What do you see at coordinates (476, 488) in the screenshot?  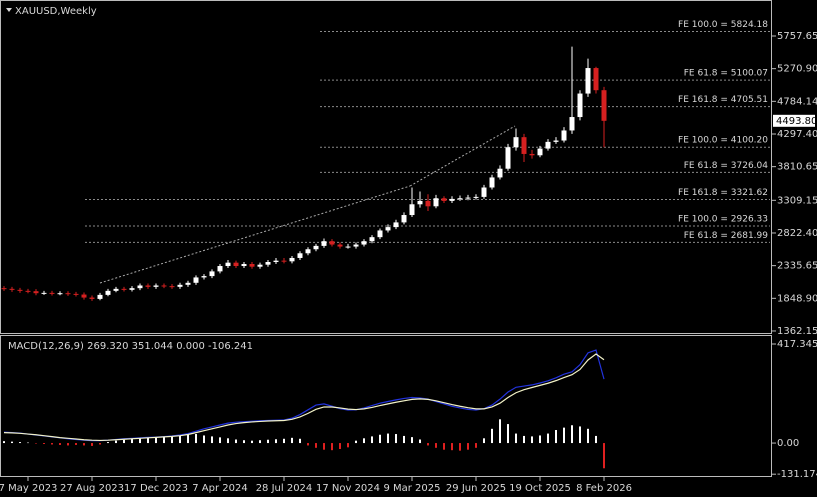 I see `x-tick-label: 29 Jun 2025` at bounding box center [476, 488].